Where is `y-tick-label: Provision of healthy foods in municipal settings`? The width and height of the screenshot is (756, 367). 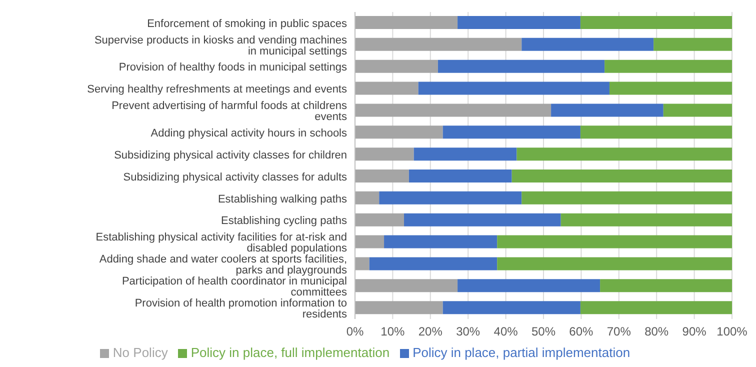 y-tick-label: Provision of healthy foods in municipal settings is located at coordinates (233, 68).